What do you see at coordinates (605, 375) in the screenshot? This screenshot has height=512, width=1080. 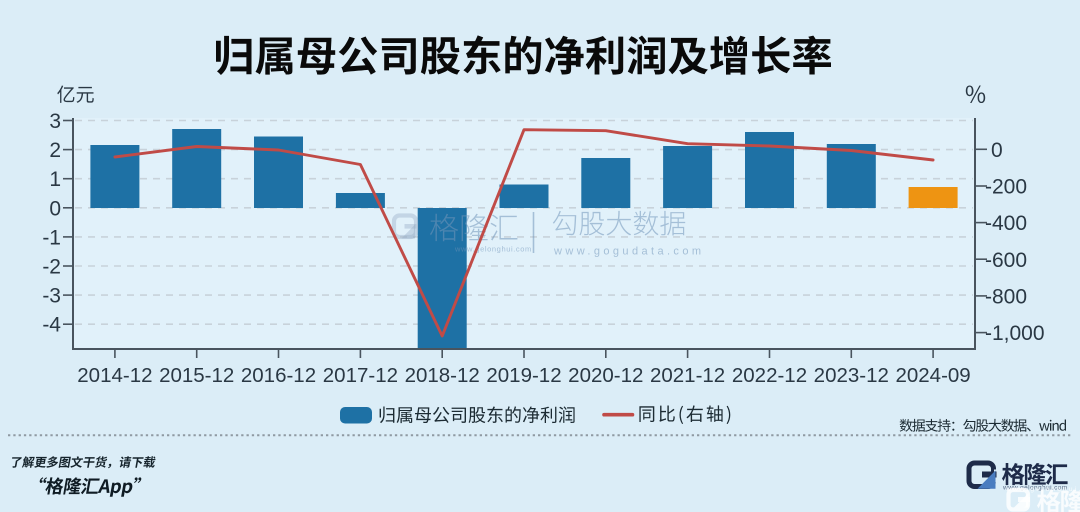 I see `svg-text: 2020-12` at bounding box center [605, 375].